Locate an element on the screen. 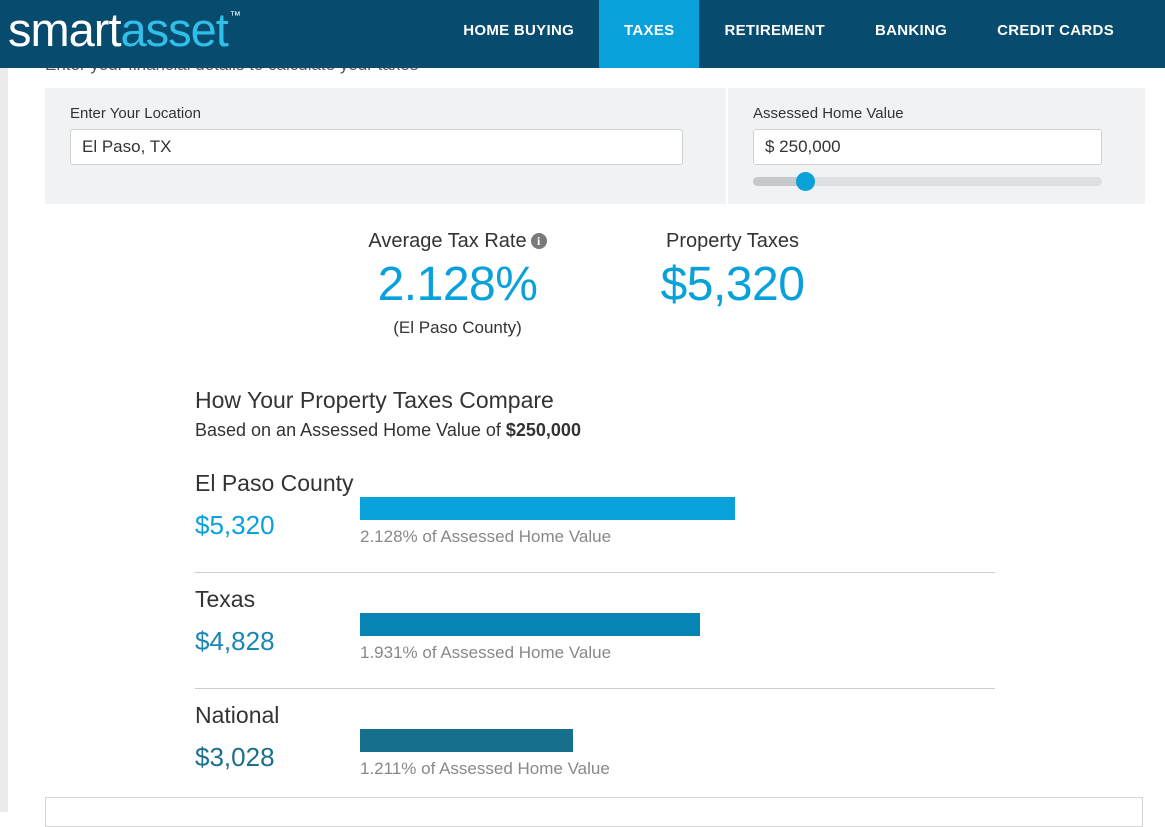 The height and width of the screenshot is (827, 1165). compare-row-name: Texas is located at coordinates (225, 599).